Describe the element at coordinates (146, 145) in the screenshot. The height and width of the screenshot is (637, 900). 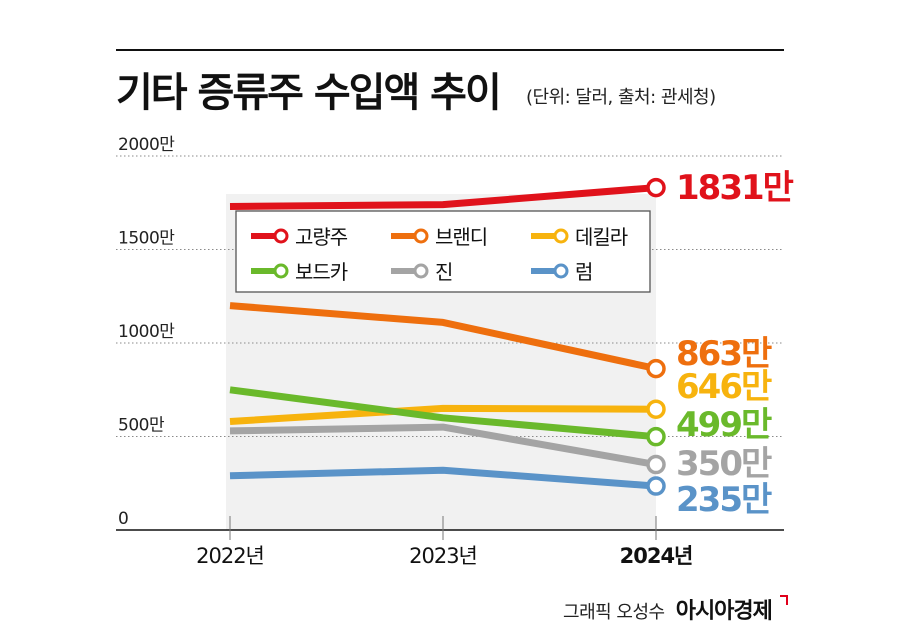
I see `y-tick-label: 2000만` at that location.